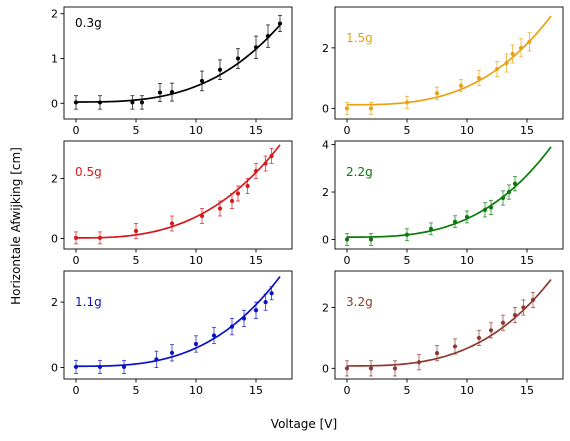 Image resolution: width=570 pixels, height=441 pixels. I want to click on y-axis-label: Horizontale Afwijking [cm], so click(16, 226).